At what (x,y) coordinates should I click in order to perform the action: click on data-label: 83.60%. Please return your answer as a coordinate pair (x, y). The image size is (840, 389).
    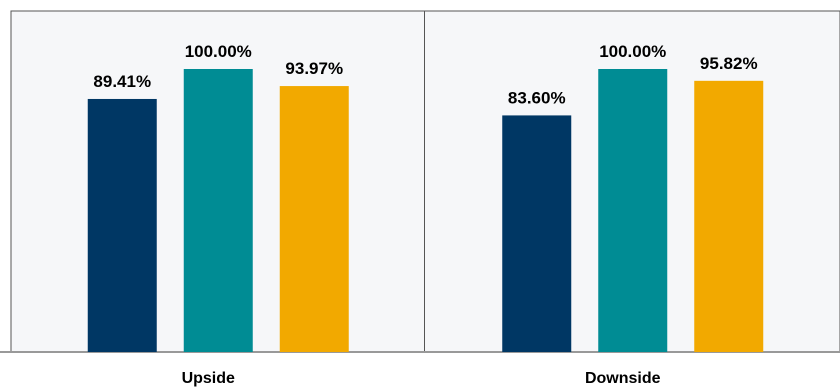
    Looking at the image, I should click on (537, 97).